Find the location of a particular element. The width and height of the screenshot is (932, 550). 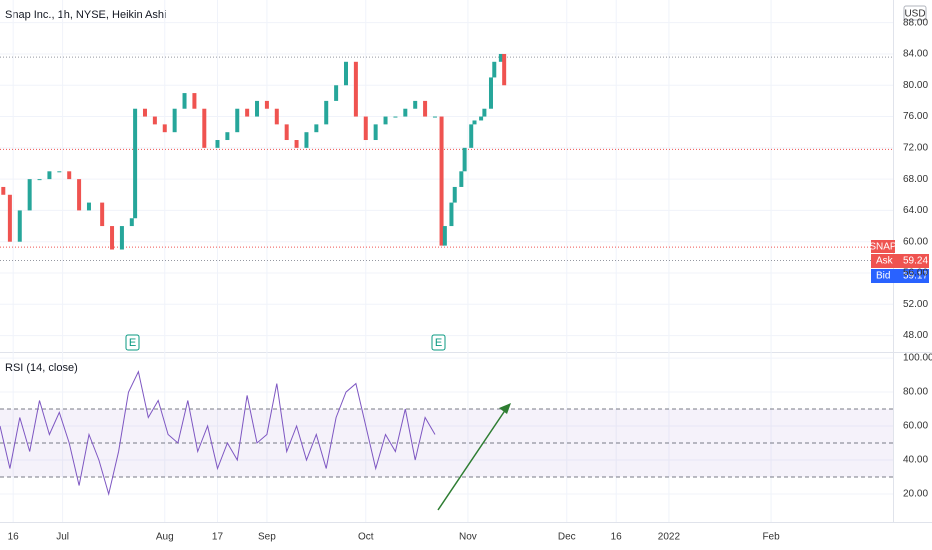

earnings-label: E is located at coordinates (438, 343).